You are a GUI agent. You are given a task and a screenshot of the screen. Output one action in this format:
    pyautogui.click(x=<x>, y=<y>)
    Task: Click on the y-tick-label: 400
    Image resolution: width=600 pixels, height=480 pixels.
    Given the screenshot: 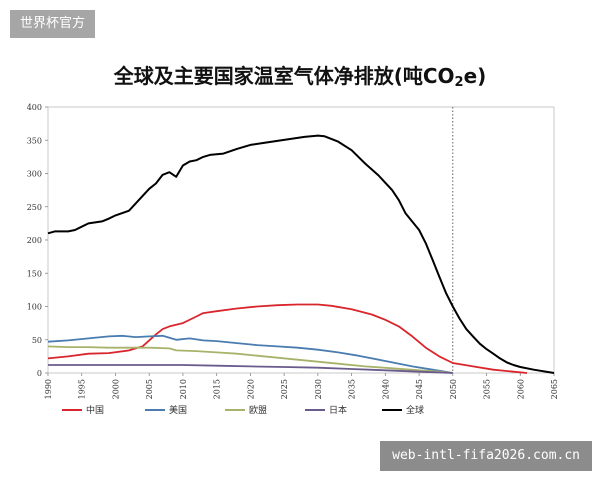 What is the action you would take?
    pyautogui.click(x=34, y=107)
    